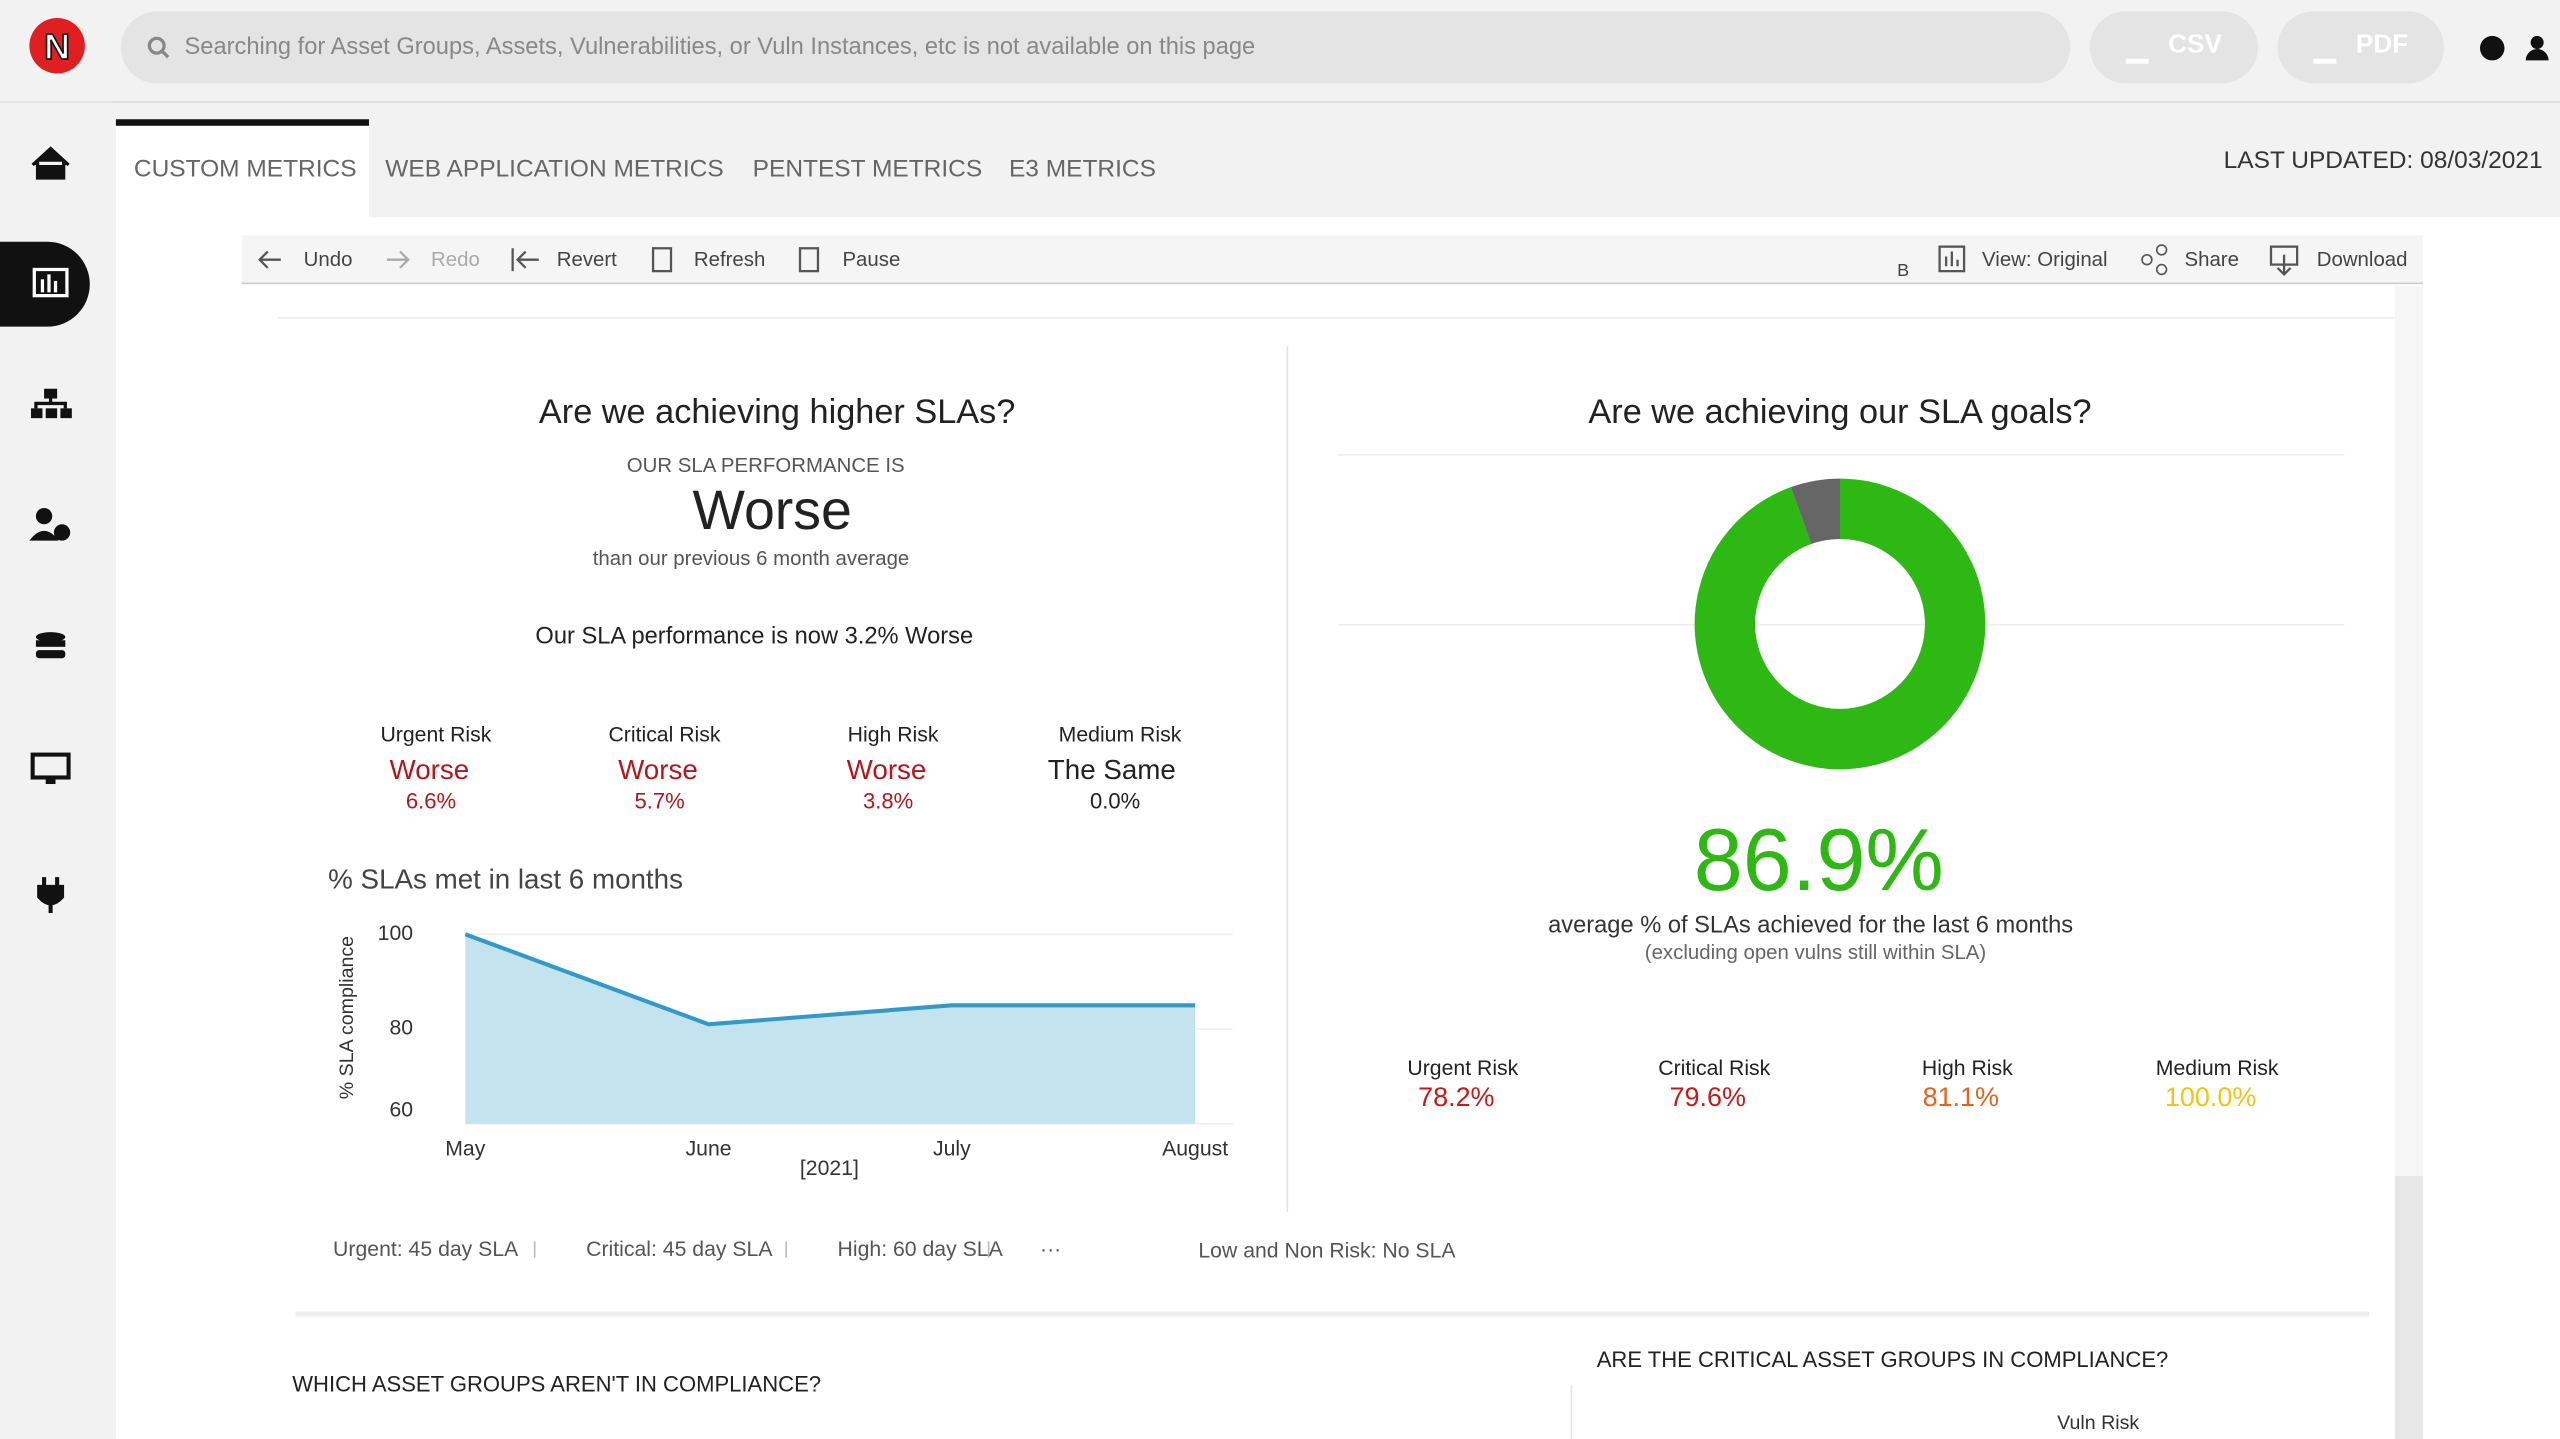  I want to click on subcaption: (excluding open vulns still within SLA), so click(1815, 952).